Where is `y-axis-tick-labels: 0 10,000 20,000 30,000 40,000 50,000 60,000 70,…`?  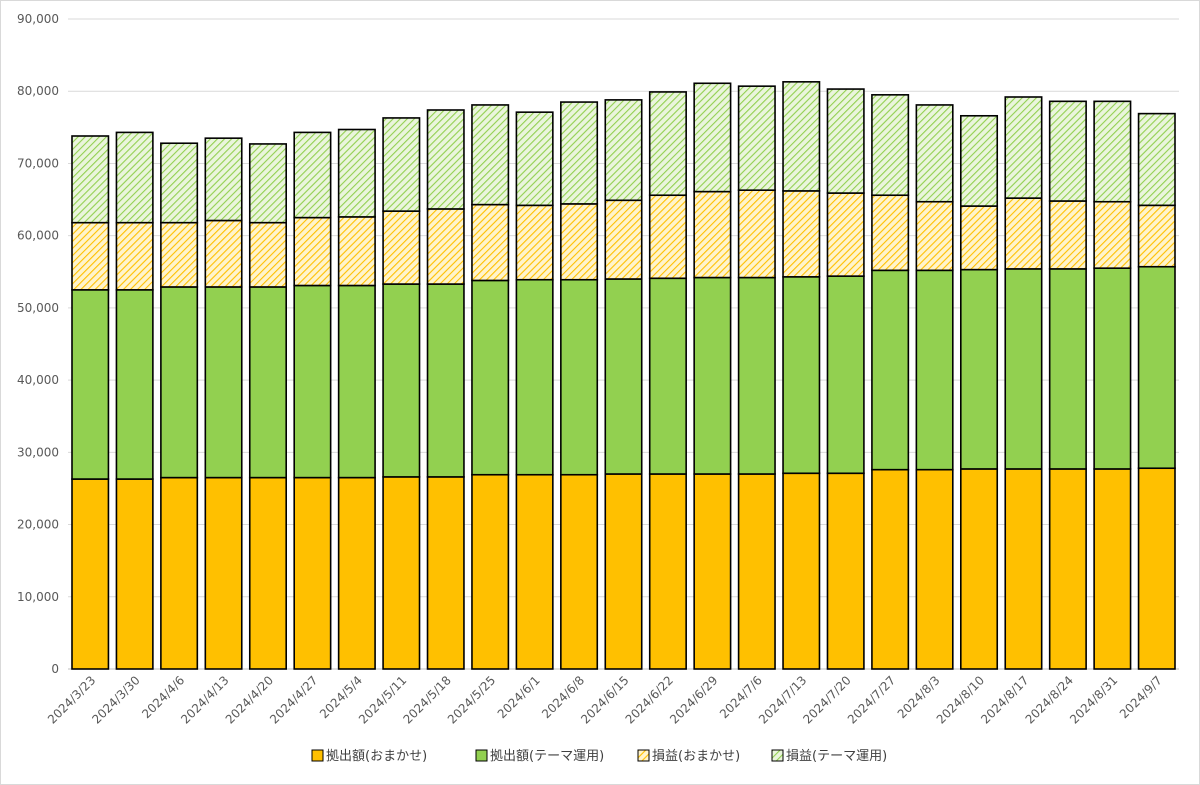
y-axis-tick-labels: 0 10,000 20,000 30,000 40,000 50,000 60,000 70,… is located at coordinates (38, 344).